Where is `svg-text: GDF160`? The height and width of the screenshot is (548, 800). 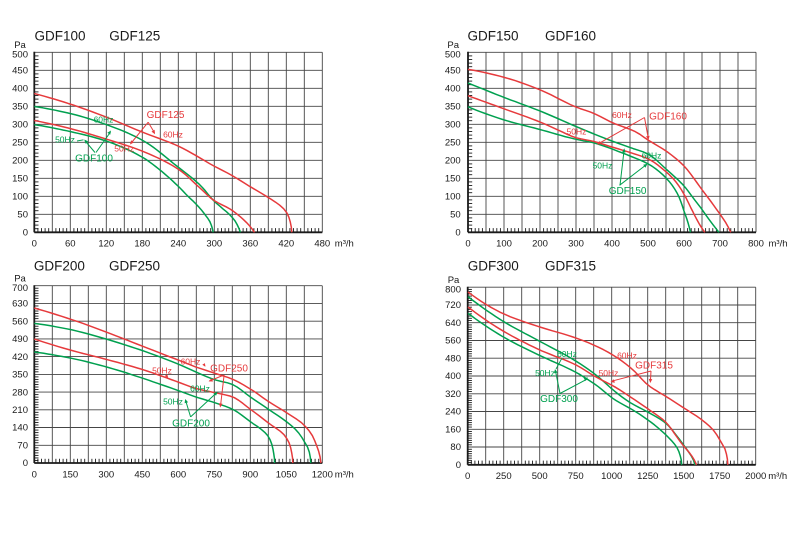 svg-text: GDF160 is located at coordinates (570, 36).